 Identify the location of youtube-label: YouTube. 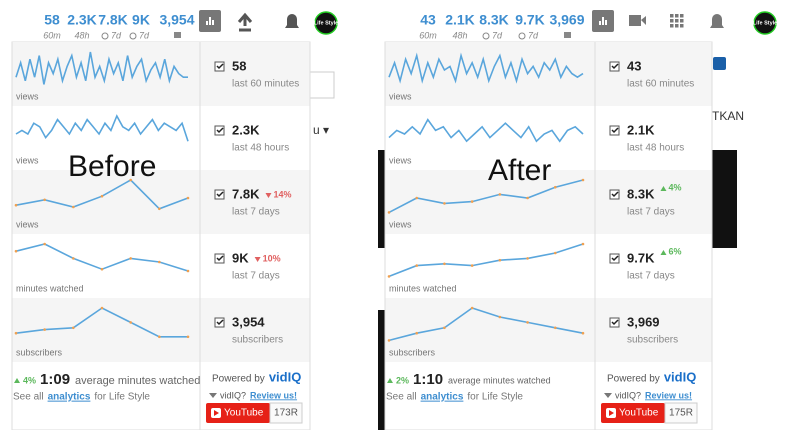
(639, 413).